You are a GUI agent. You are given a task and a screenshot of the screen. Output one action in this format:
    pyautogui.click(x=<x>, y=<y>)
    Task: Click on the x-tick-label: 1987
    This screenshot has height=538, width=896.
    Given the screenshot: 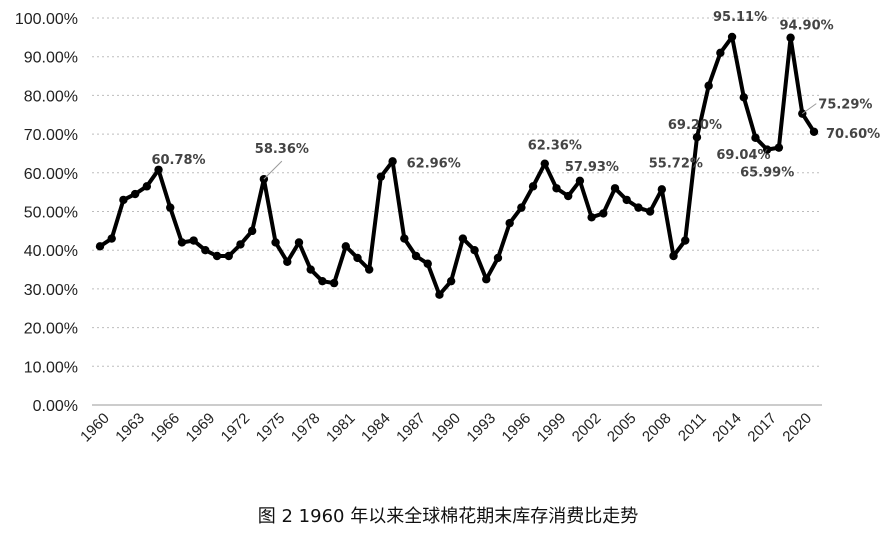 What is the action you would take?
    pyautogui.click(x=411, y=428)
    